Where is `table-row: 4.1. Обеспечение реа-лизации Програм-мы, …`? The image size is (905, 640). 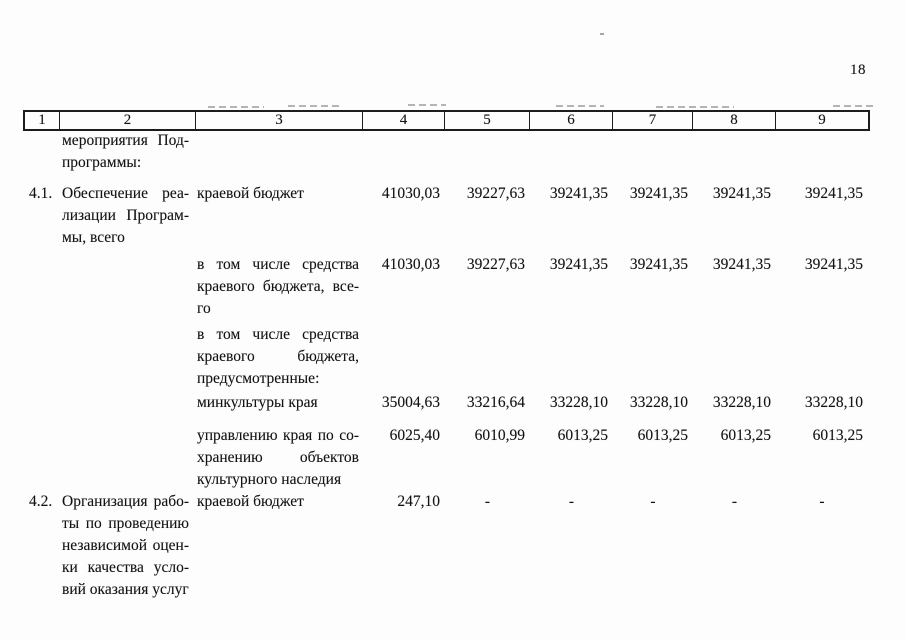
table-row: 4.1. Обеспечение реа-лизации Програм-мы, … is located at coordinates (446, 216).